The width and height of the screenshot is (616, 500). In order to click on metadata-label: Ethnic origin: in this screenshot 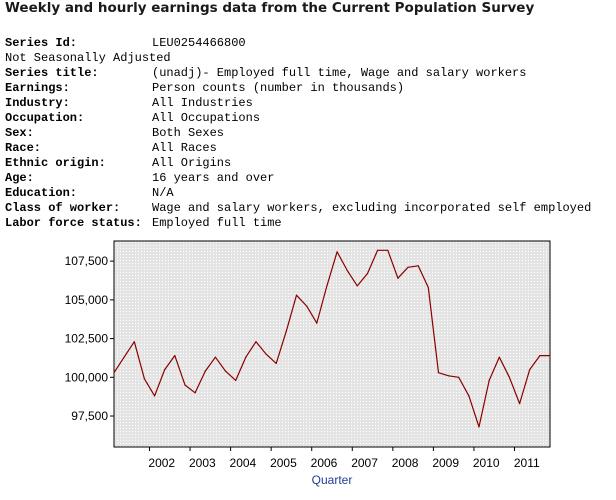, I will do `click(55, 163)`.